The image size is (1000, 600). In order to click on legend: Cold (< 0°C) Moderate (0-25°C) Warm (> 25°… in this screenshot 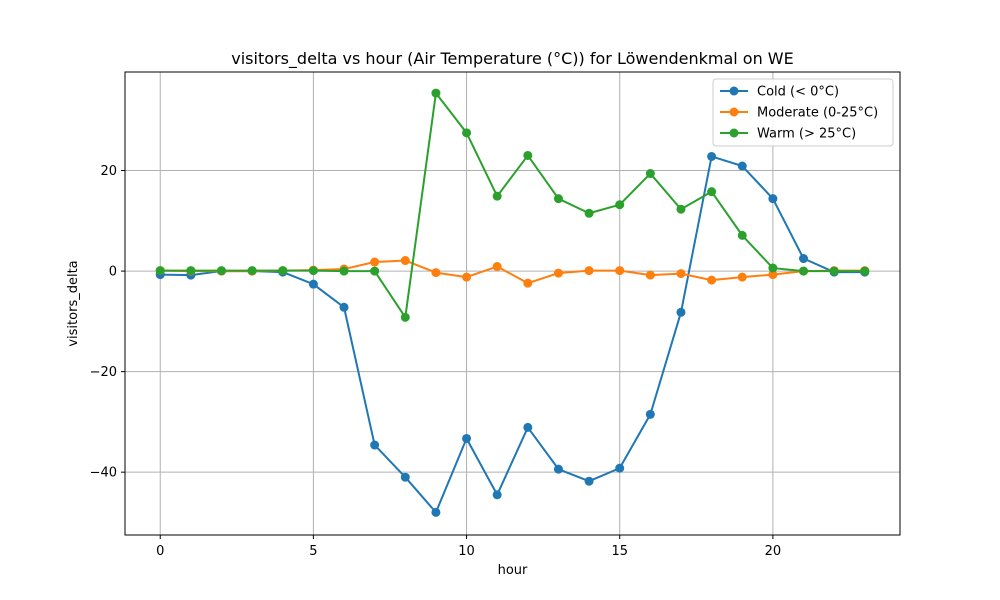, I will do `click(803, 112)`.